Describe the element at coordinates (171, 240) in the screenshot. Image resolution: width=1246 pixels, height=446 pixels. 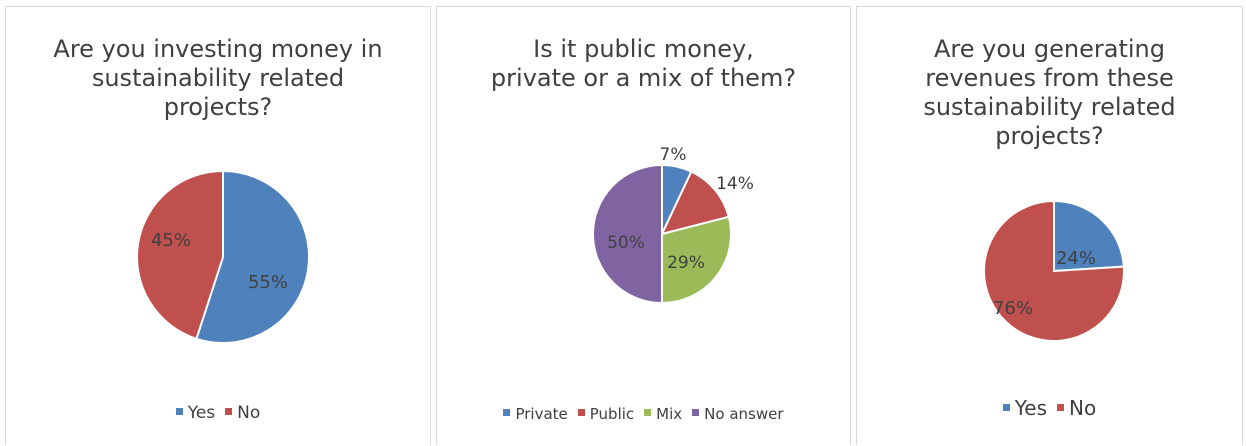
I see `data-label-no: 45%` at that location.